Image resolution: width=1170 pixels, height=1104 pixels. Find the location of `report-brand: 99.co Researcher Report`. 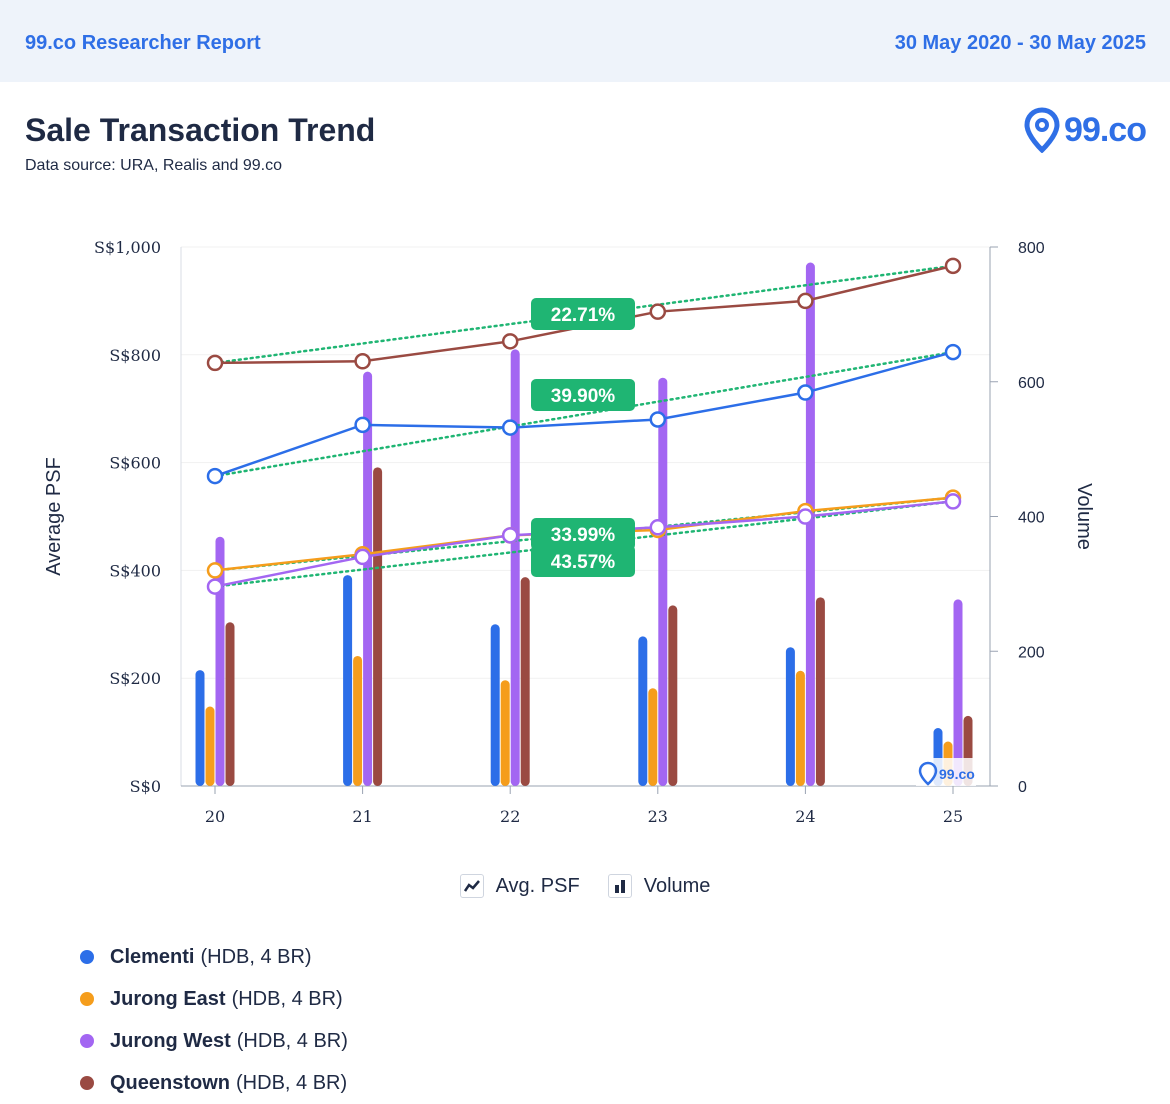

report-brand: 99.co Researcher Report is located at coordinates (143, 43).